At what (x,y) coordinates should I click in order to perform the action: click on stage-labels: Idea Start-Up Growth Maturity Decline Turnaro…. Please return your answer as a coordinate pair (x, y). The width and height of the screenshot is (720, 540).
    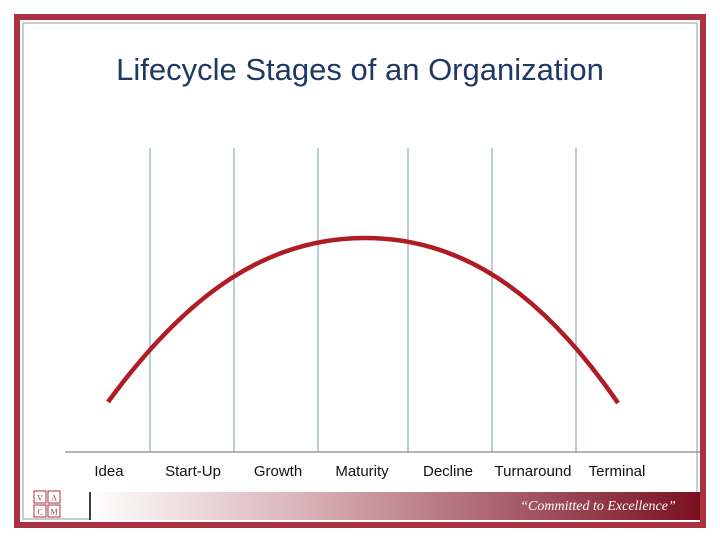
    Looking at the image, I should click on (369, 471).